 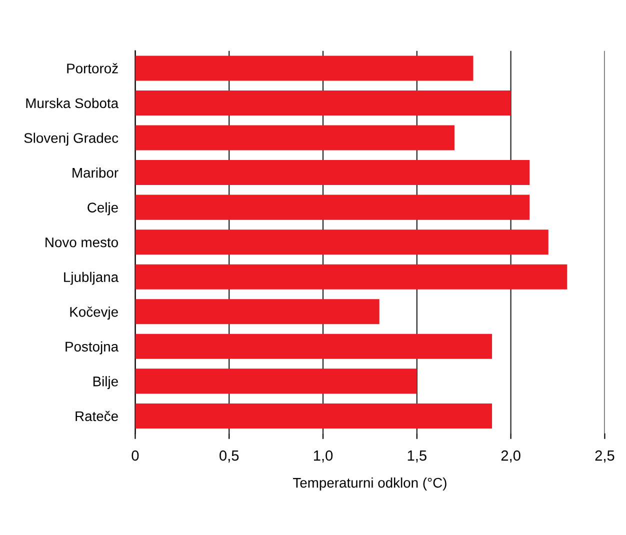 What do you see at coordinates (91, 278) in the screenshot?
I see `y-tick-label: Ljubljana` at bounding box center [91, 278].